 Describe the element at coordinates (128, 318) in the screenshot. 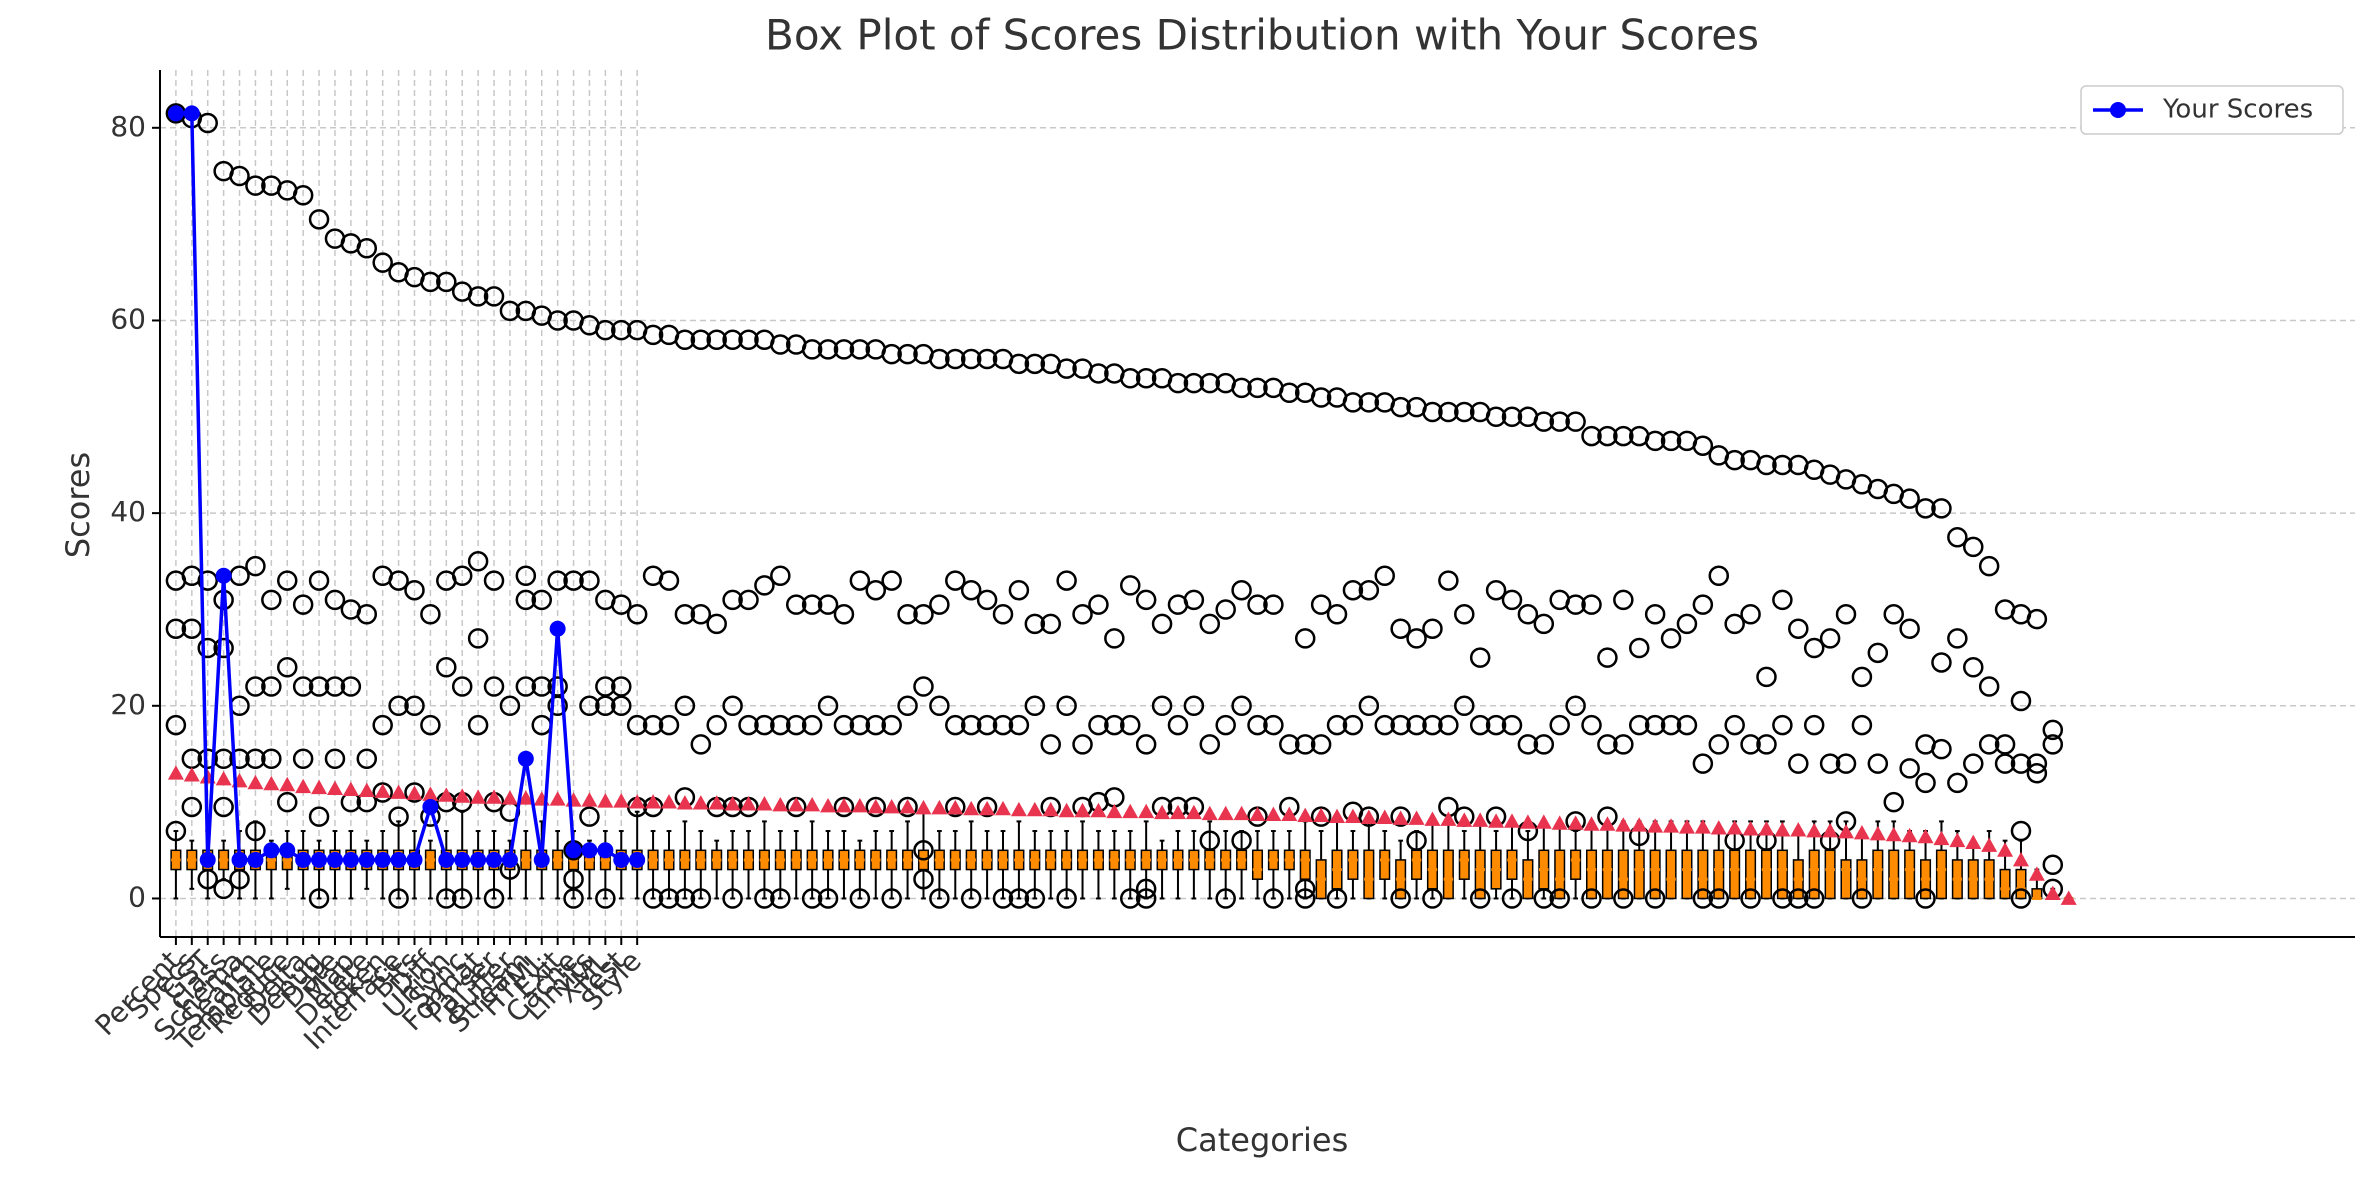

I see `y-tick-label: 60` at that location.